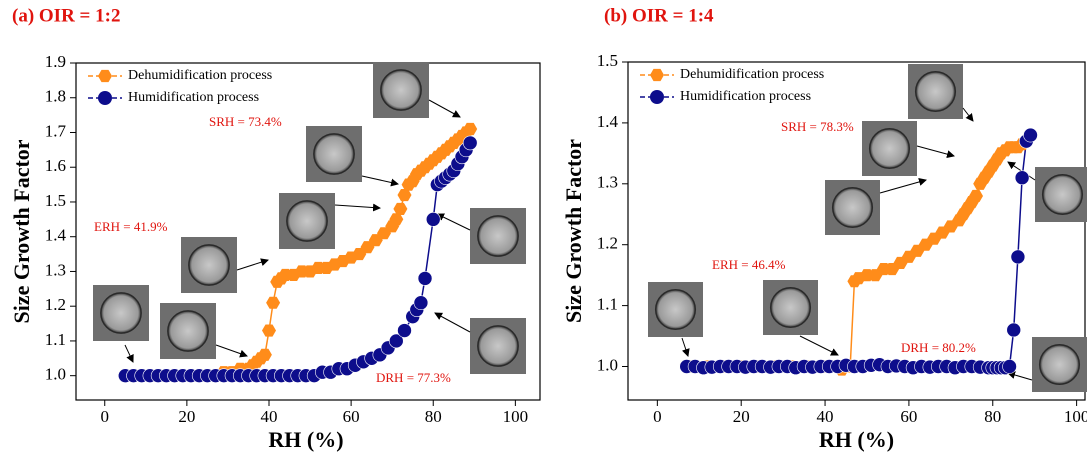 The image size is (1087, 459). Describe the element at coordinates (749, 264) in the screenshot. I see `annotation: ERH = 46.4%` at that location.